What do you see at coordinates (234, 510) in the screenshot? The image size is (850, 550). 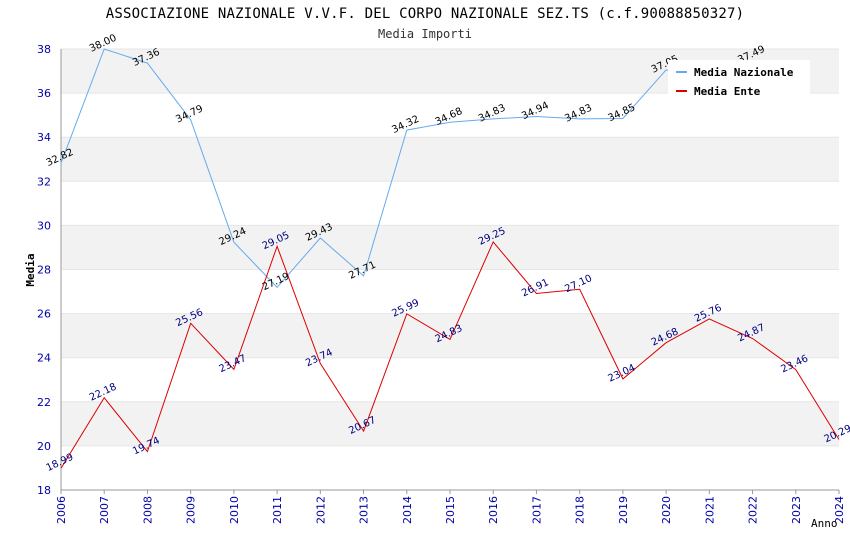 I see `x-tick-label: 2010` at bounding box center [234, 510].